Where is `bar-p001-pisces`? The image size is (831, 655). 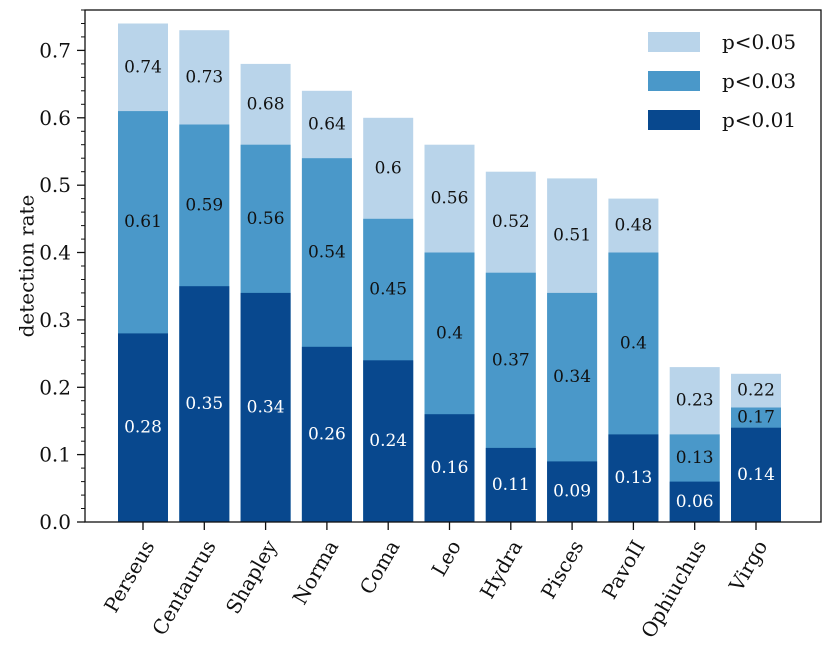
bar-p001-pisces is located at coordinates (572, 491).